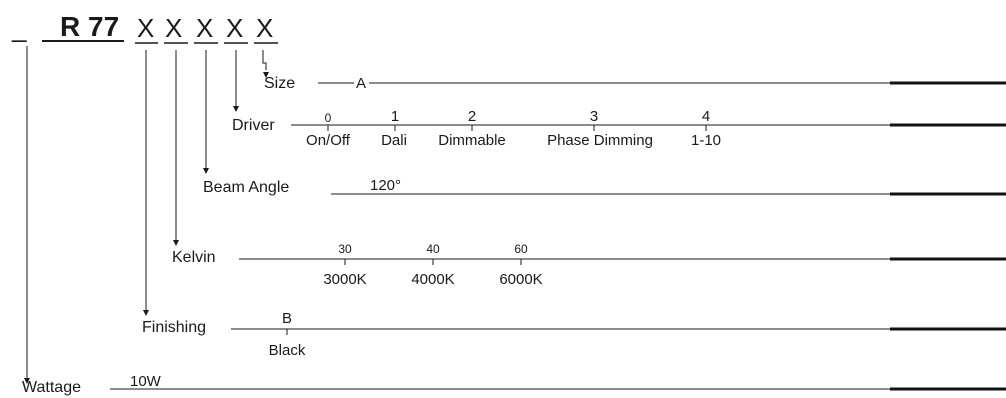  I want to click on option-name-kelvin-6000k: 6000K, so click(520, 279).